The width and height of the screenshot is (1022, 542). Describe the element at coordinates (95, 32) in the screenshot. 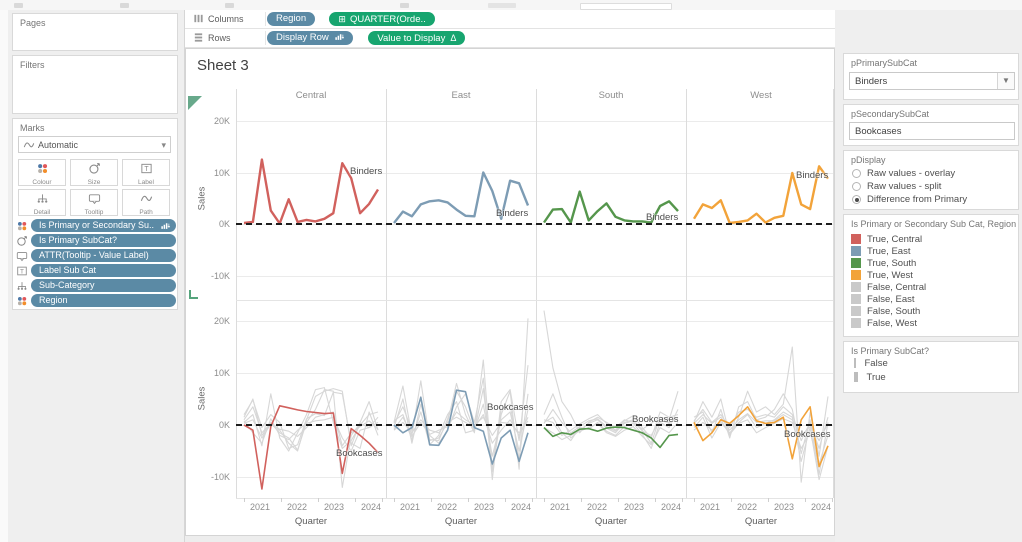

I see `pages-shelf: Pages` at that location.